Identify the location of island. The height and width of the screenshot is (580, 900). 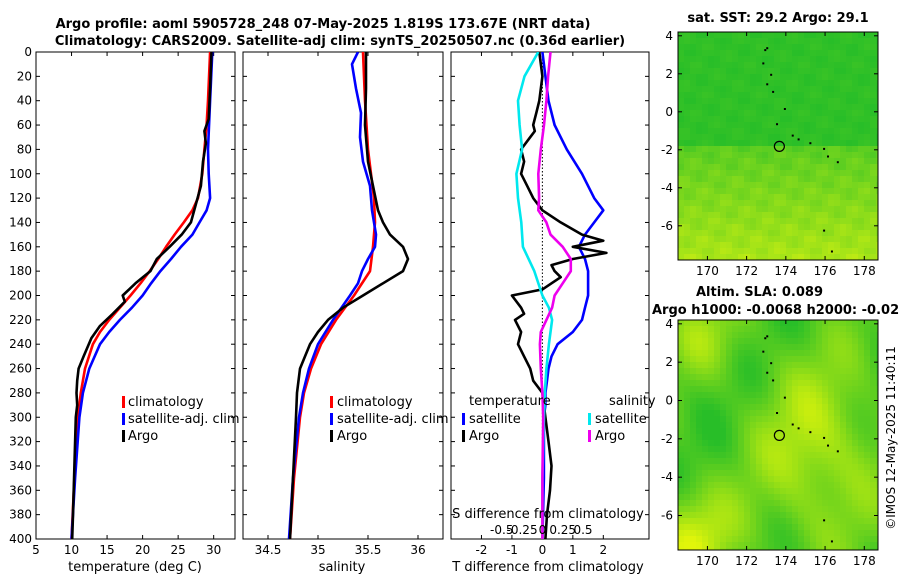
(837, 162).